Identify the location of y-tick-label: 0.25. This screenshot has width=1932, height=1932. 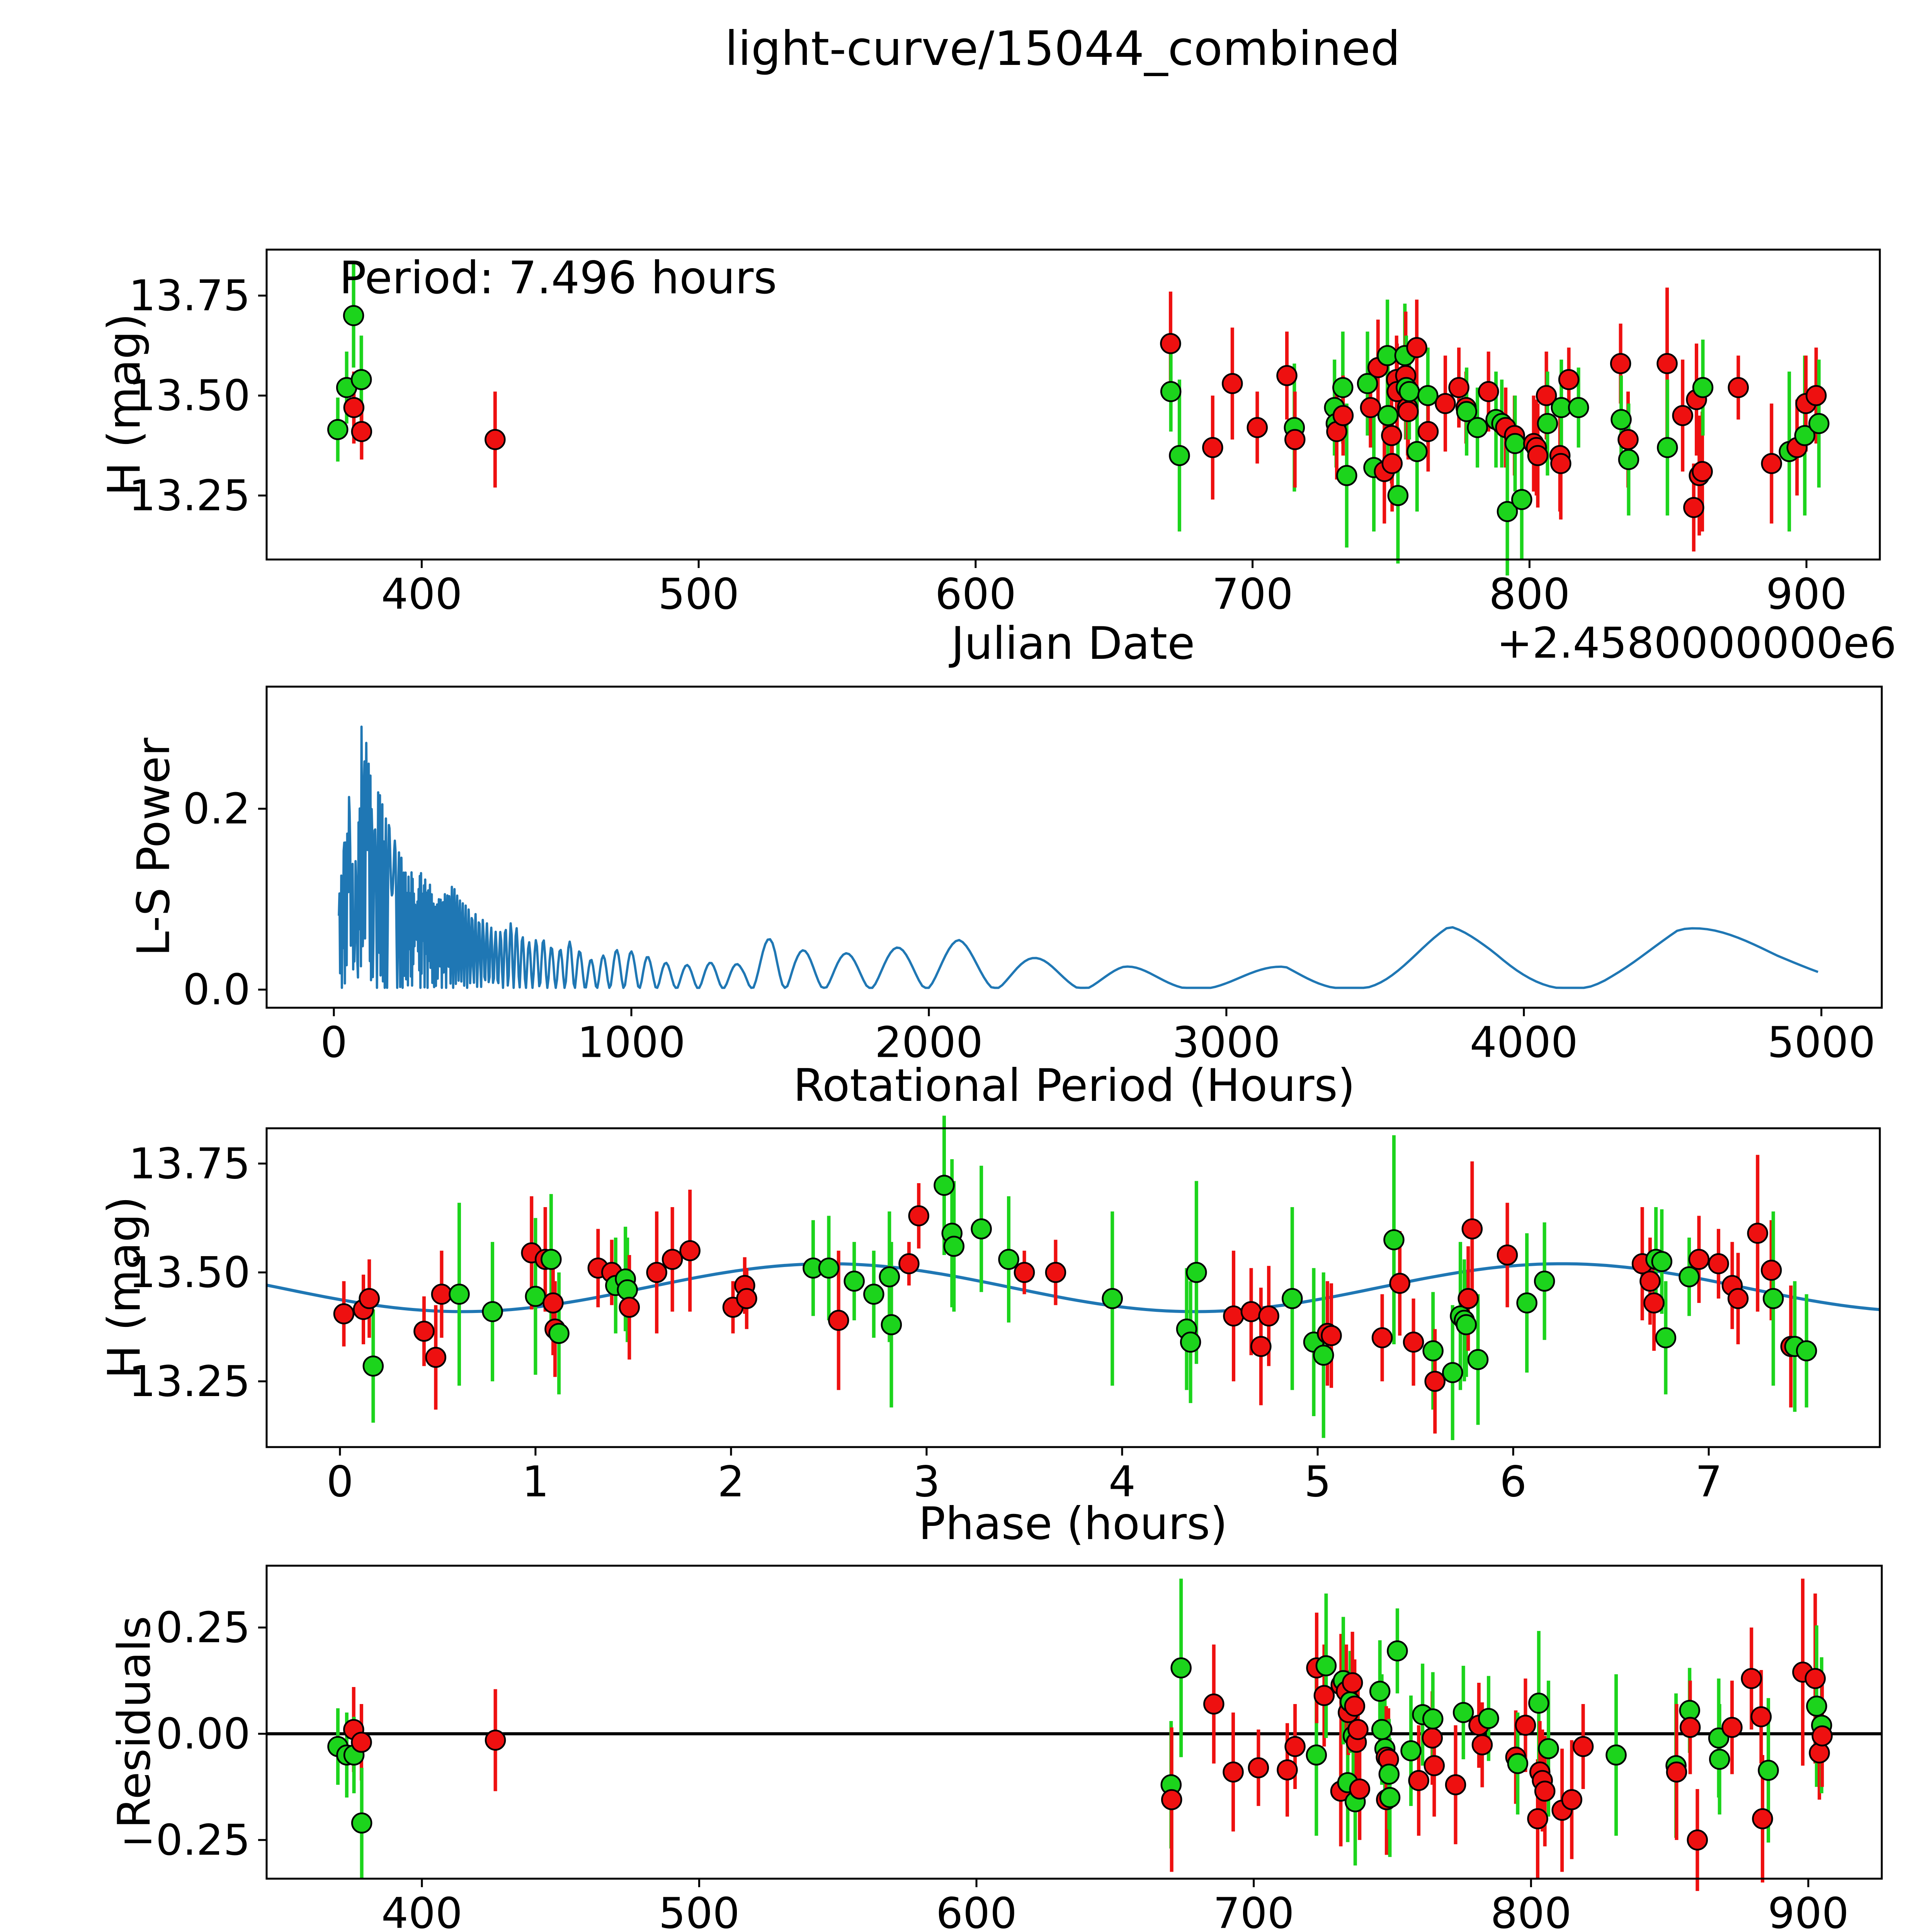
(203, 1628).